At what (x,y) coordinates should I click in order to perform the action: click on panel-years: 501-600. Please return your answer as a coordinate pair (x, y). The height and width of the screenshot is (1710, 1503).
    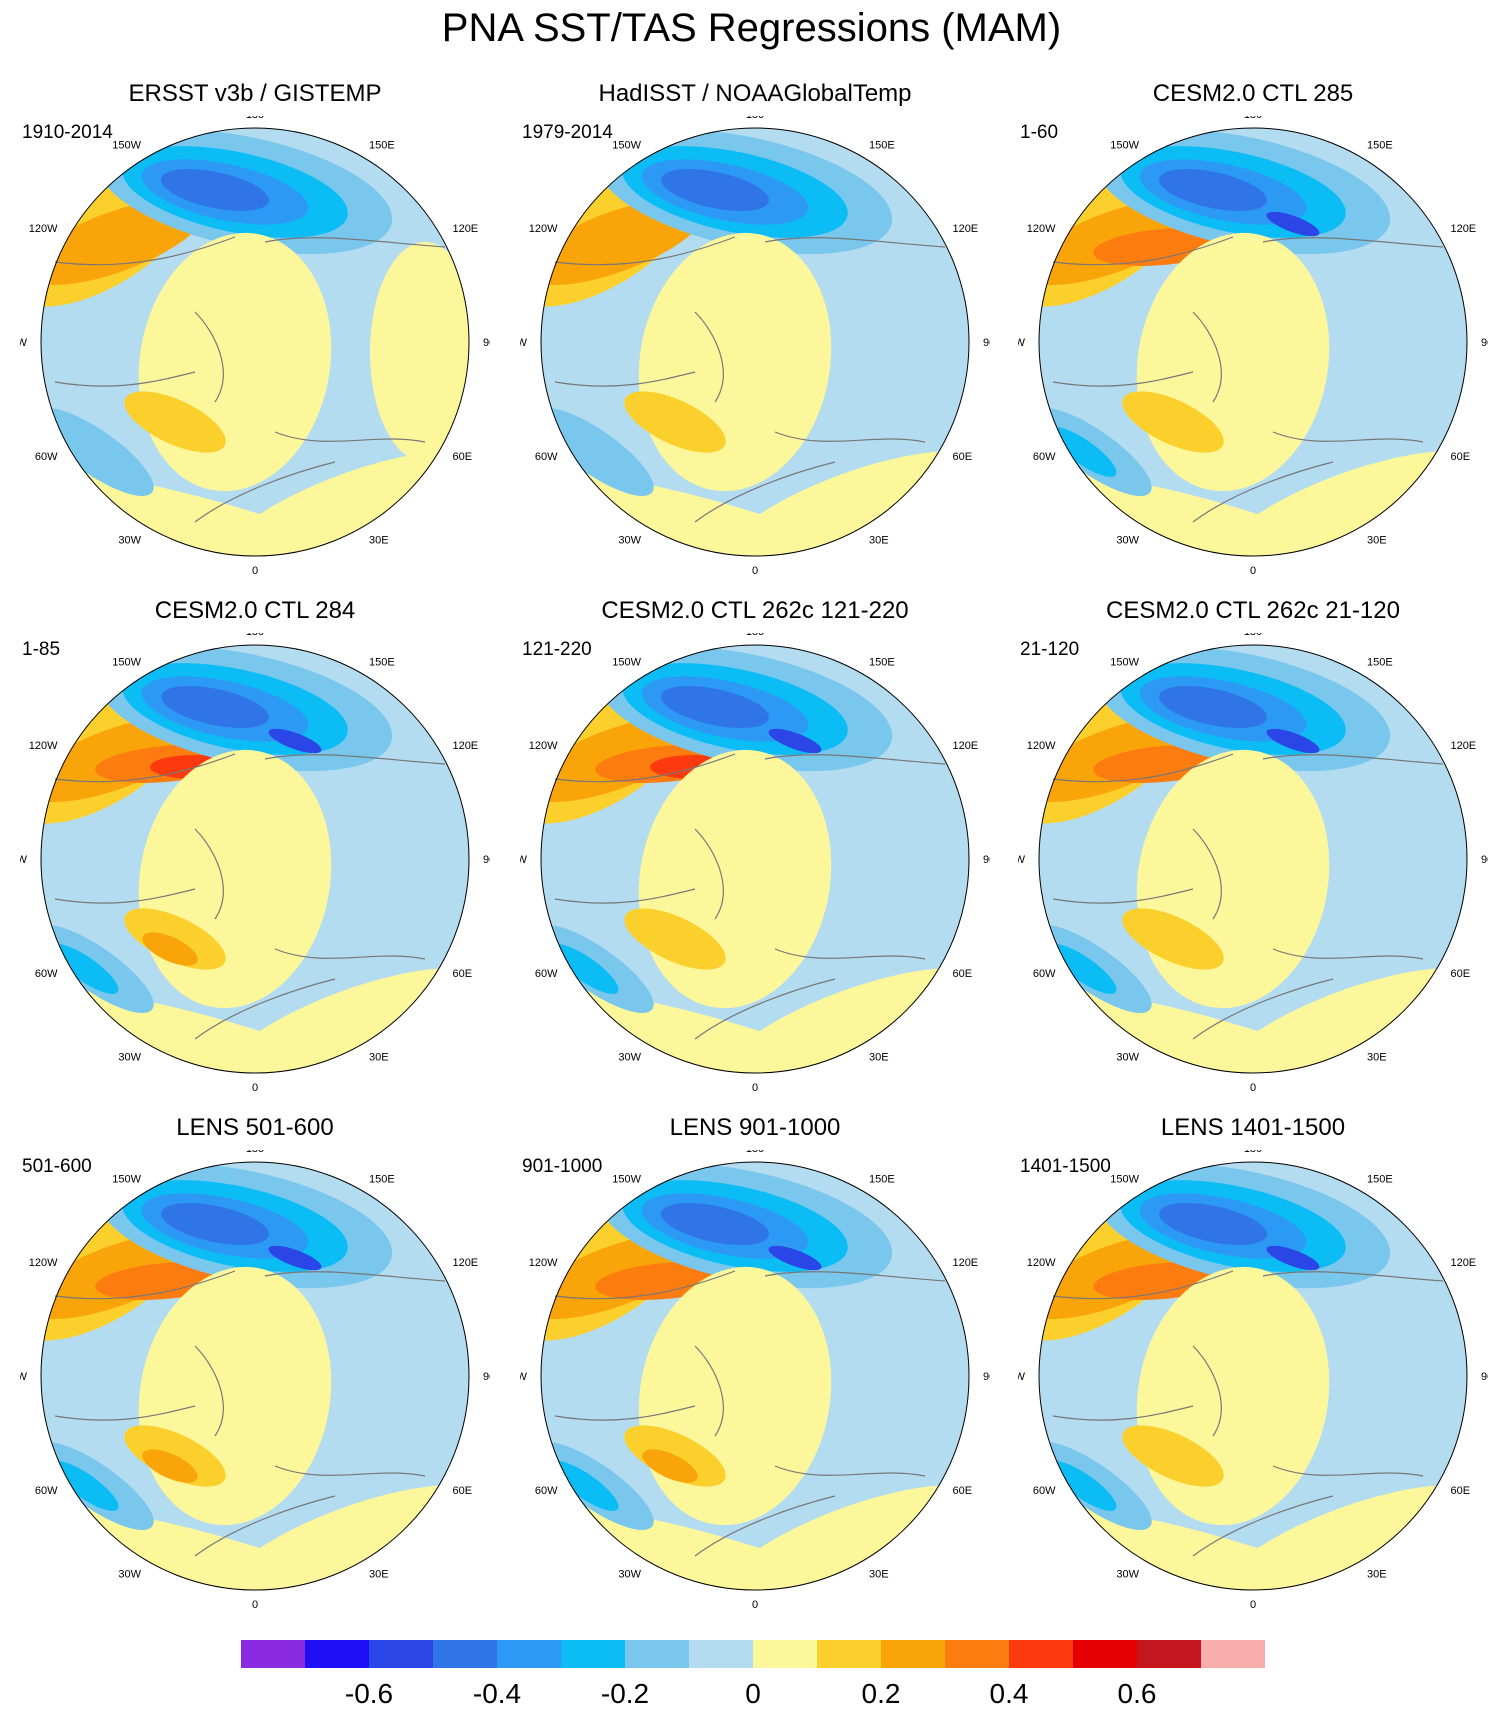
    Looking at the image, I should click on (57, 1166).